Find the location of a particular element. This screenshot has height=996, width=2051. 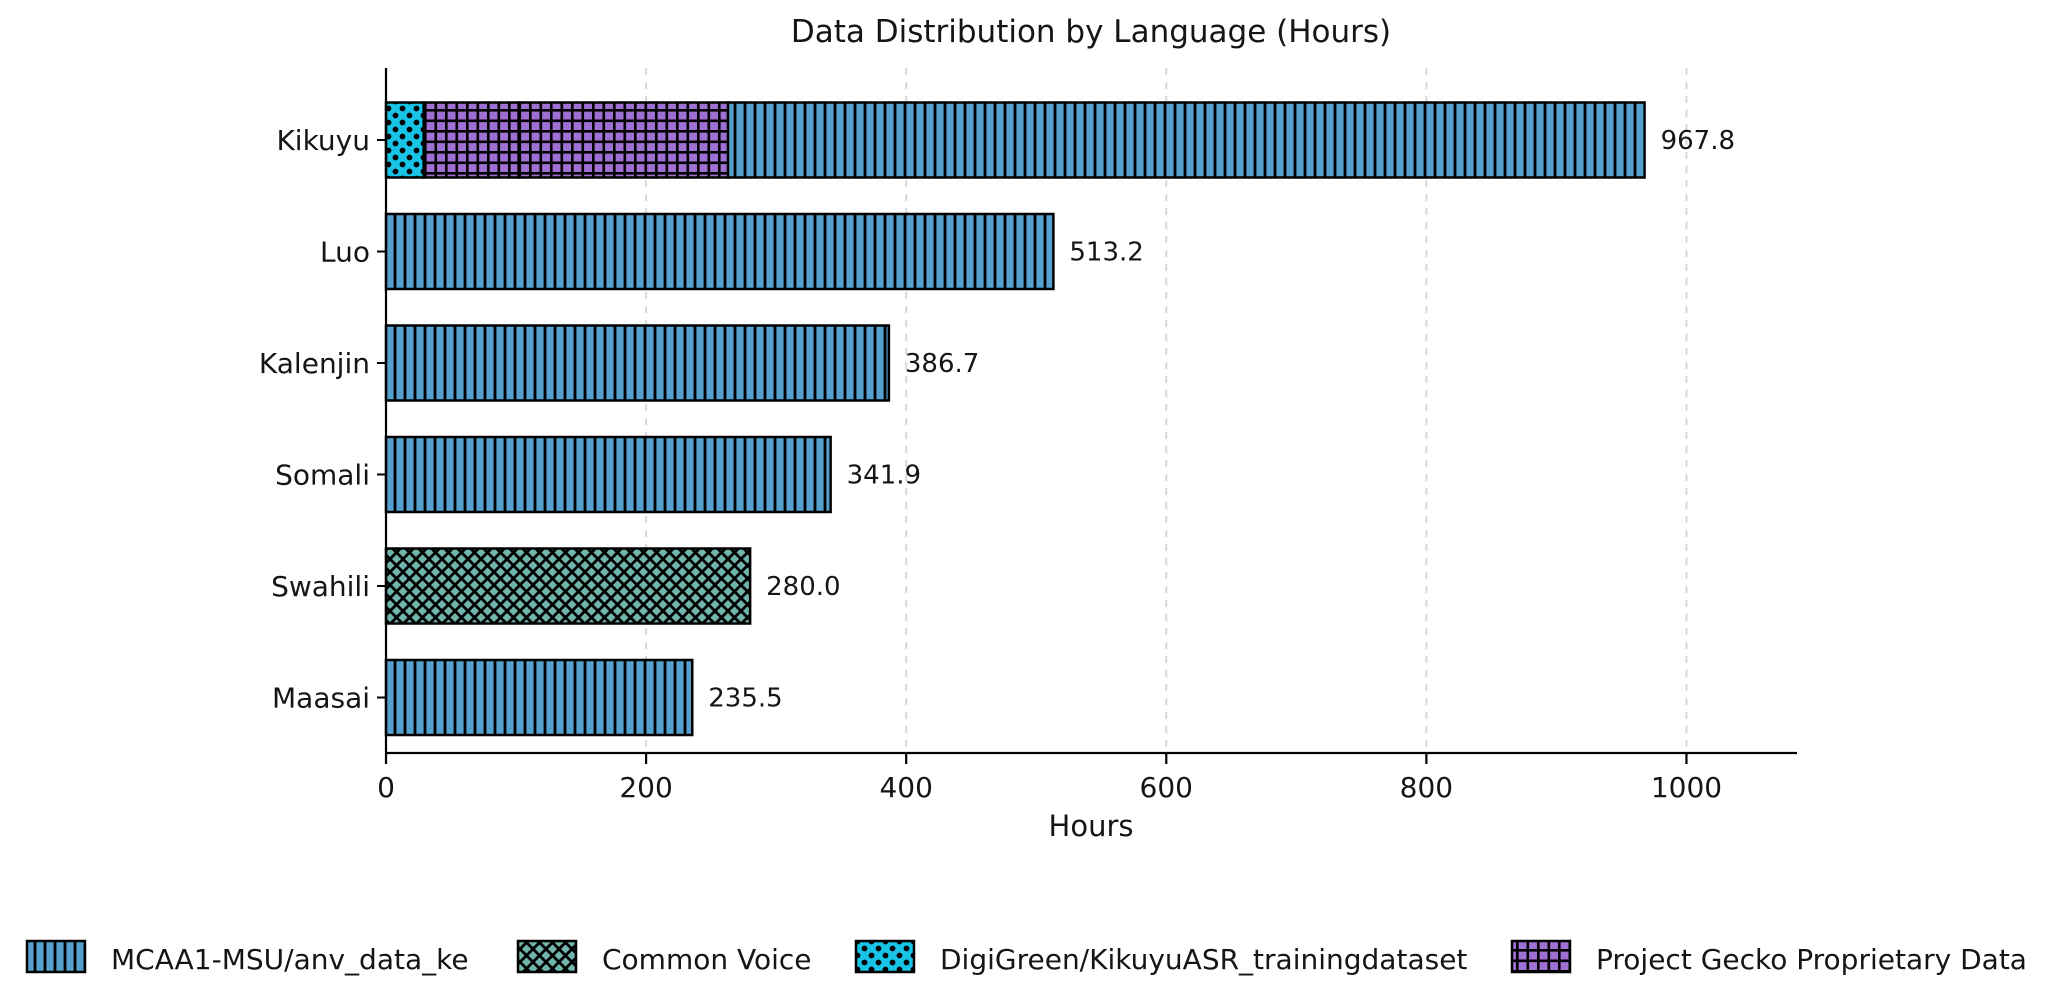

x-tick-label-600: 600 is located at coordinates (1166, 787).